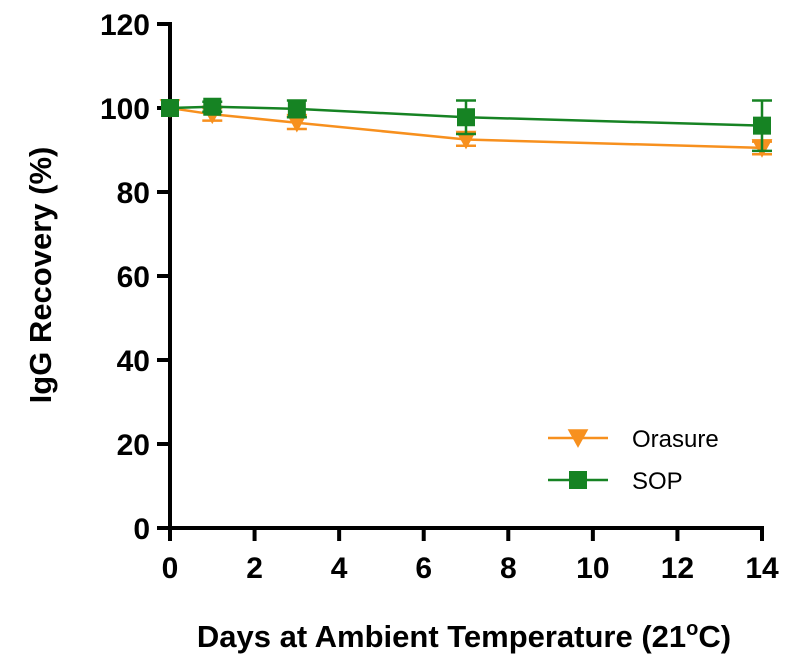 This screenshot has width=788, height=658. I want to click on y-tick-label: 40, so click(133, 361).